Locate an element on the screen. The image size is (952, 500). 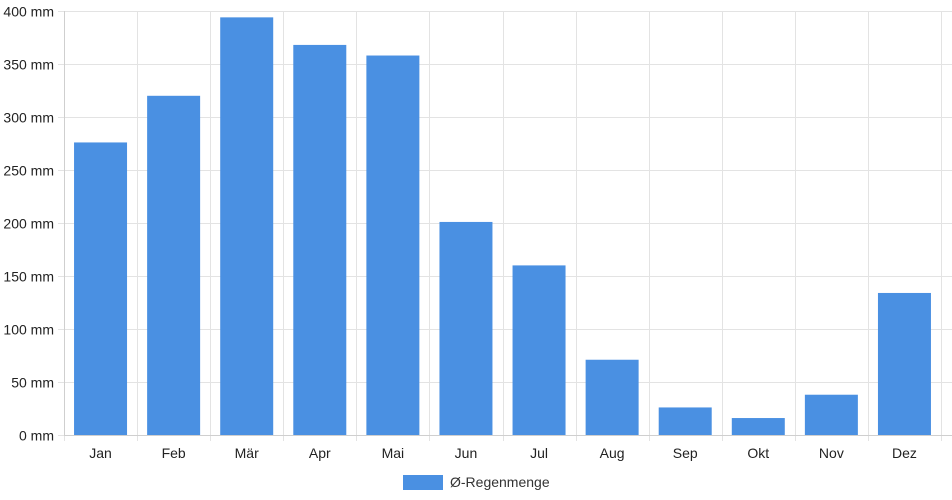
y-tick-label: 0 mm is located at coordinates (36, 436).